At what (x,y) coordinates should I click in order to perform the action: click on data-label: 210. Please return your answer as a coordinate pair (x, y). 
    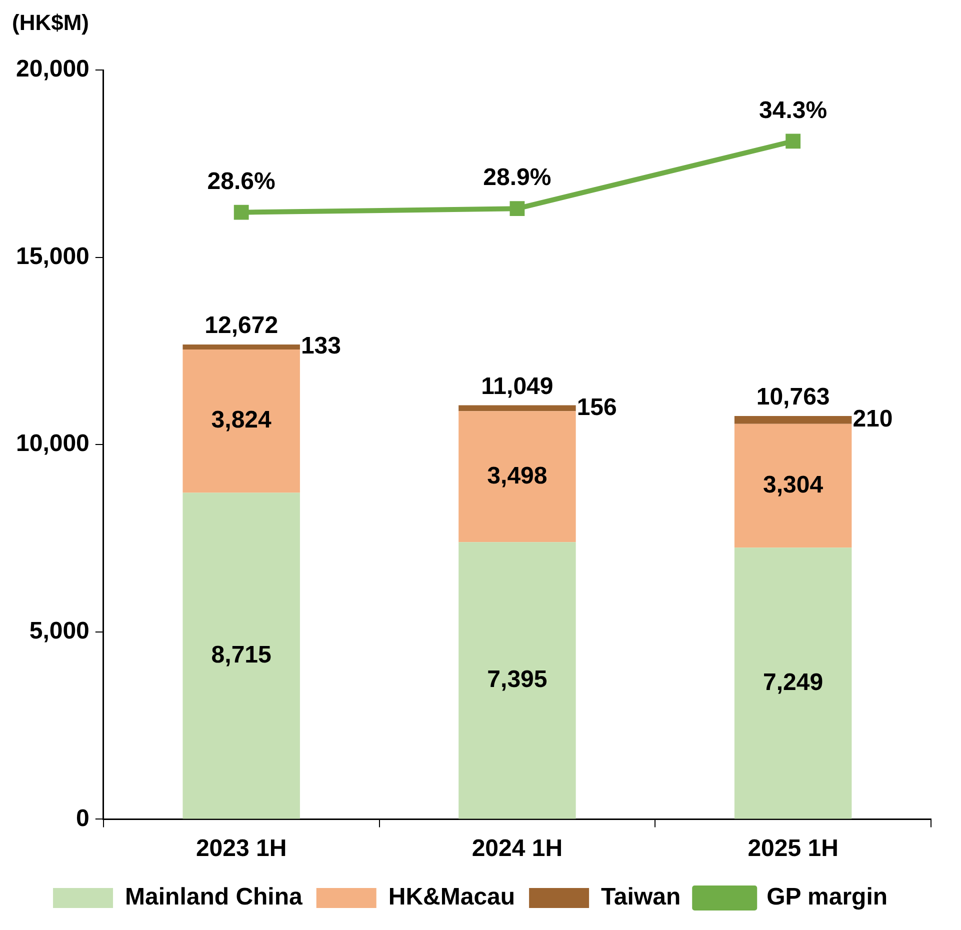
    Looking at the image, I should click on (872, 419).